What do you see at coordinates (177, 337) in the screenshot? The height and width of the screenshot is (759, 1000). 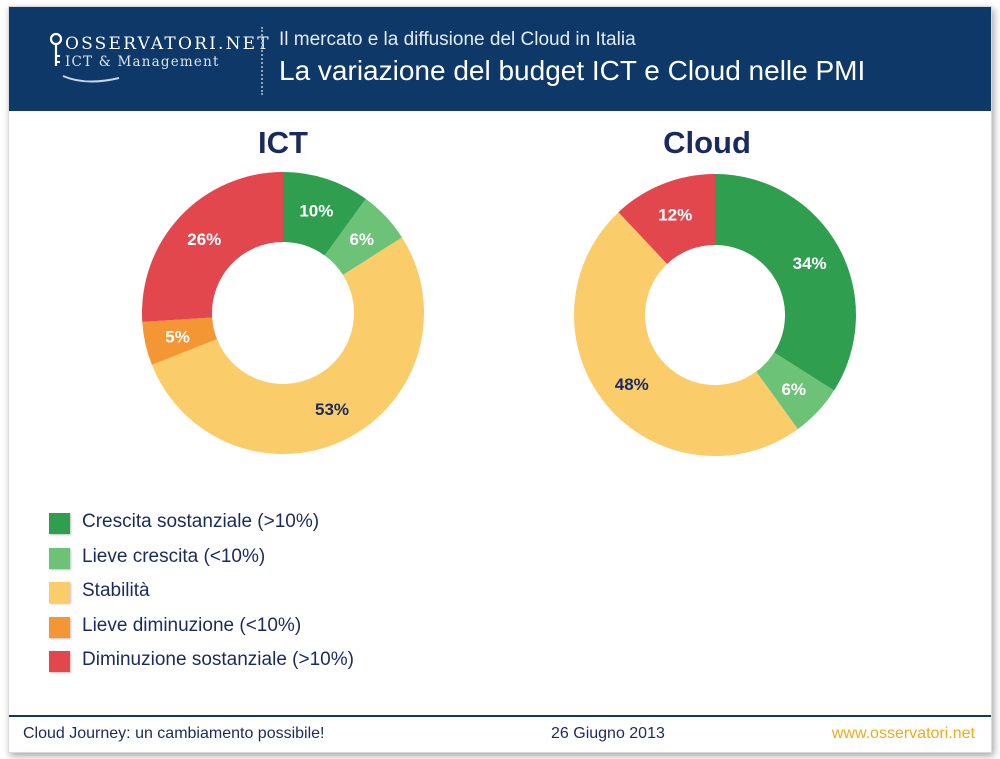 I see `data-label-ict-lieve-diminuzione-10: 5%` at bounding box center [177, 337].